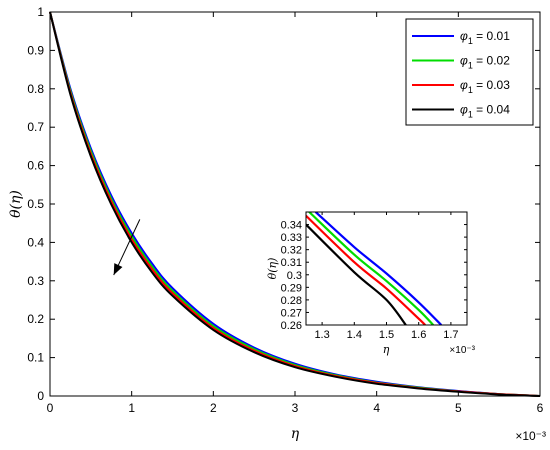 Image resolution: width=550 pixels, height=450 pixels. I want to click on inset-x-axis-multiplier: ×10⁻³, so click(462, 350).